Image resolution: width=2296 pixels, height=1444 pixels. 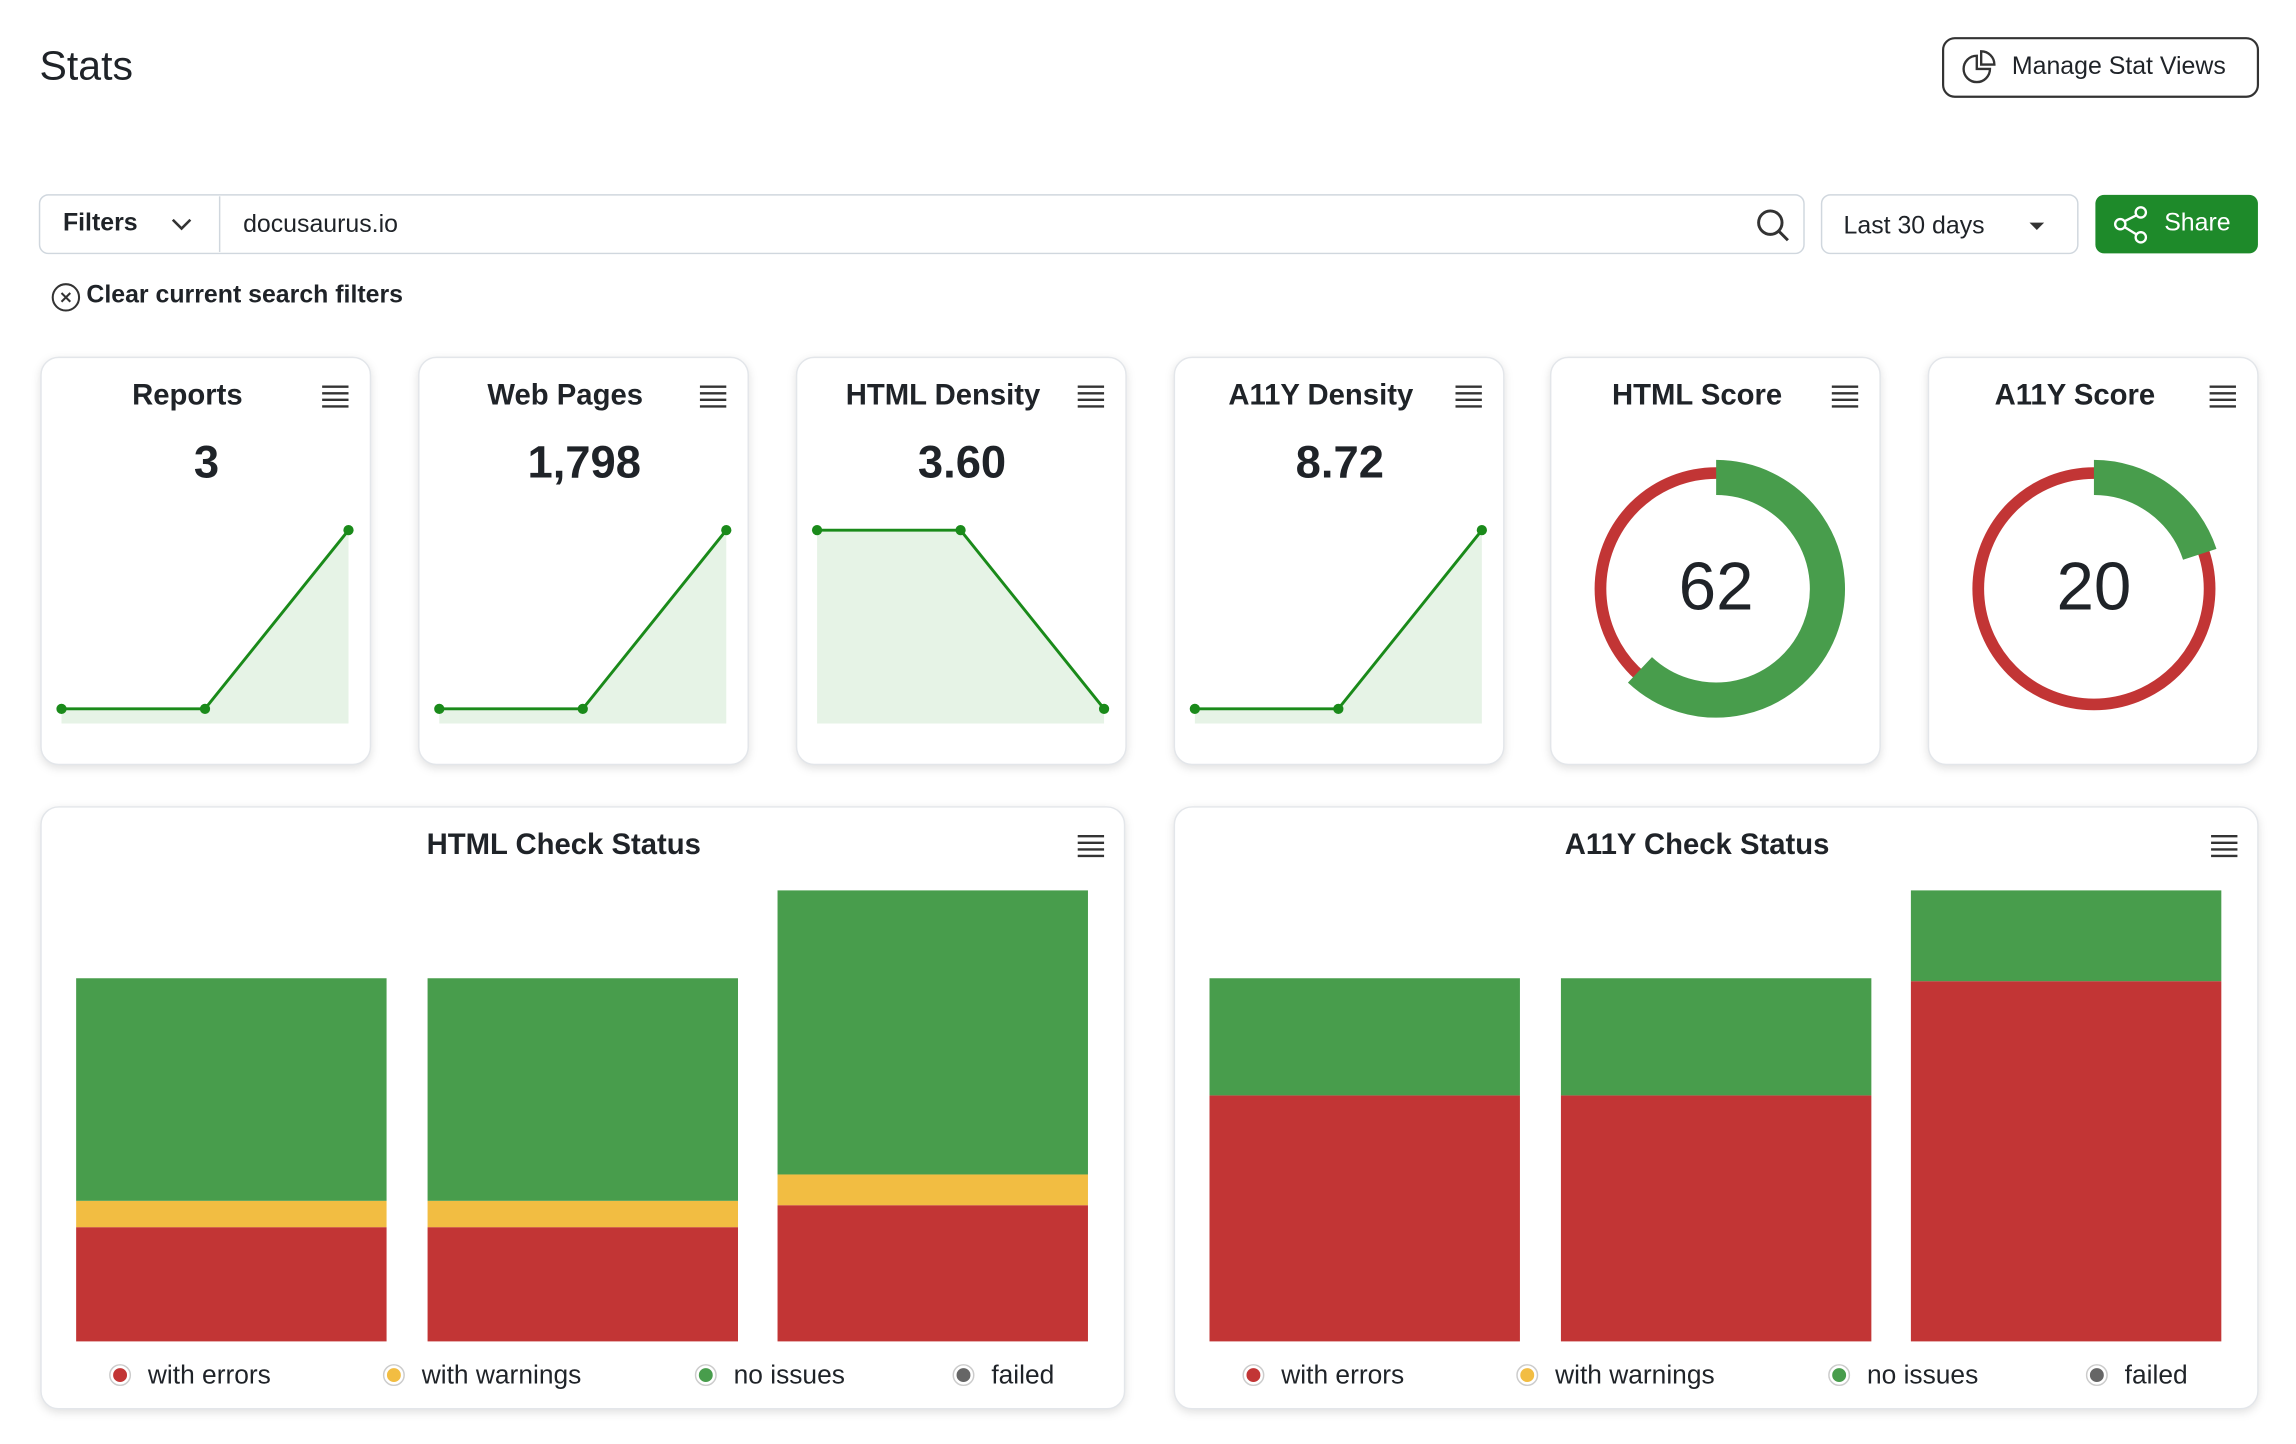 What do you see at coordinates (100, 223) in the screenshot?
I see `filters-label: Filters` at bounding box center [100, 223].